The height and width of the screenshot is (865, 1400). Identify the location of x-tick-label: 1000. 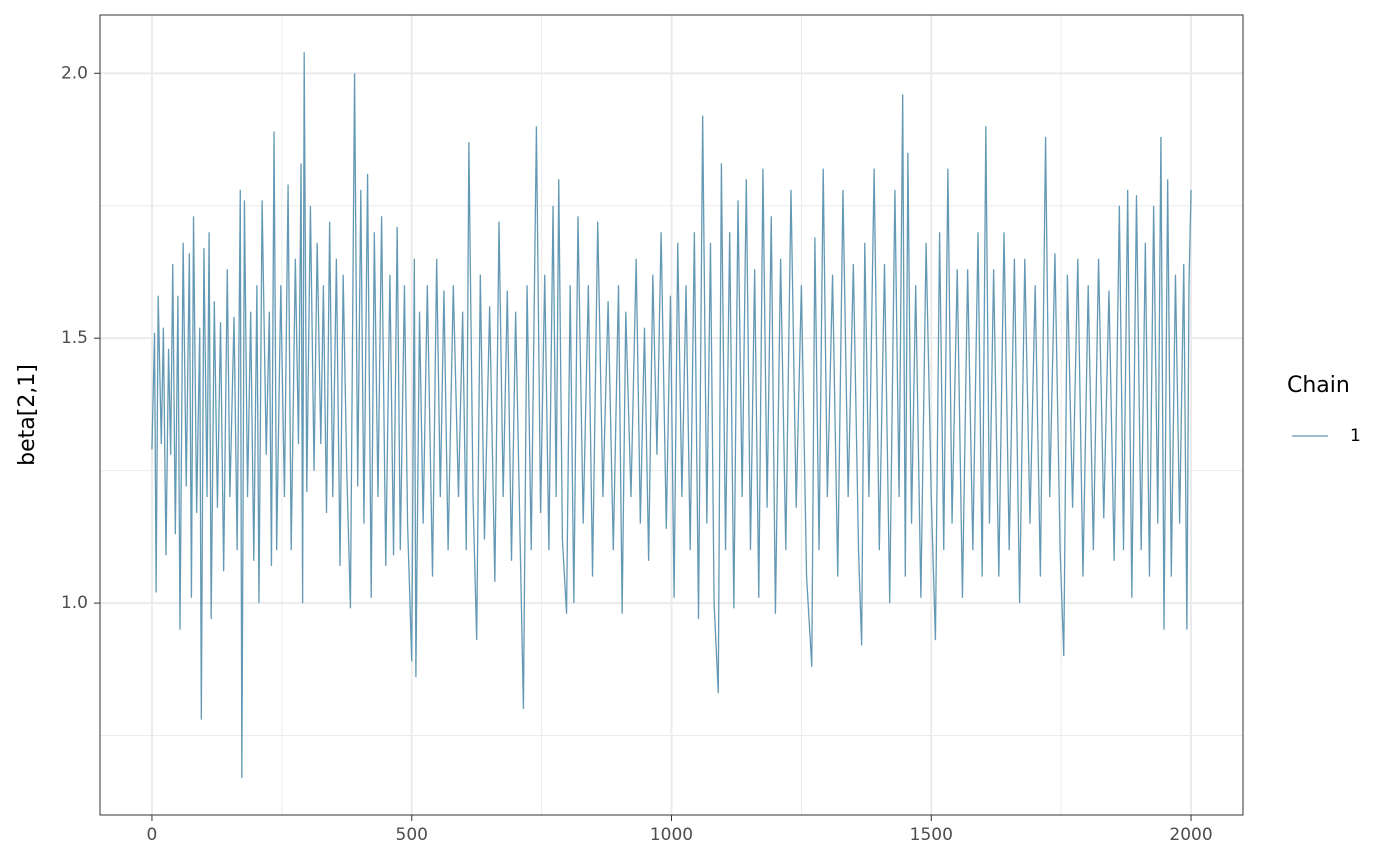
(671, 835).